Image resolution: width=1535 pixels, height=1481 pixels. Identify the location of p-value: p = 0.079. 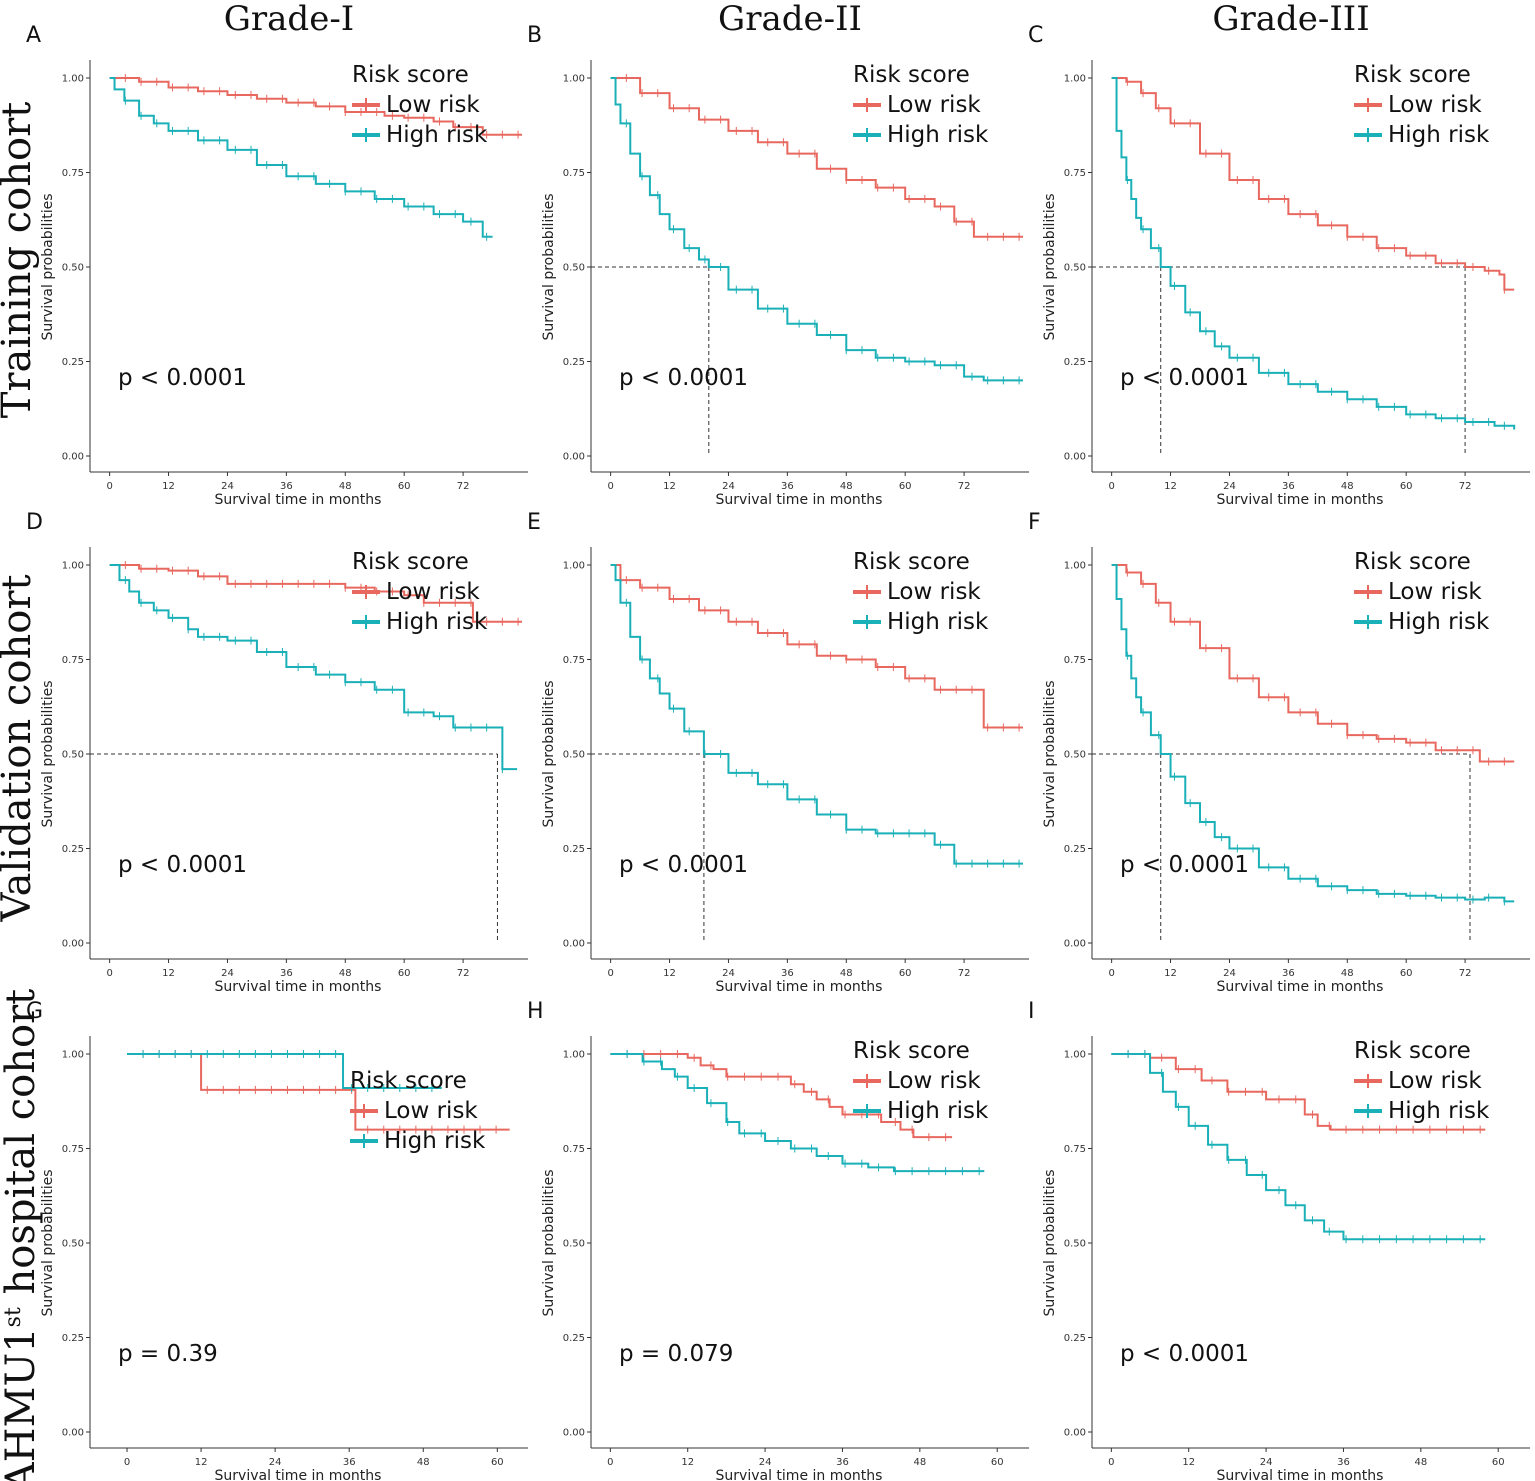
(676, 1354).